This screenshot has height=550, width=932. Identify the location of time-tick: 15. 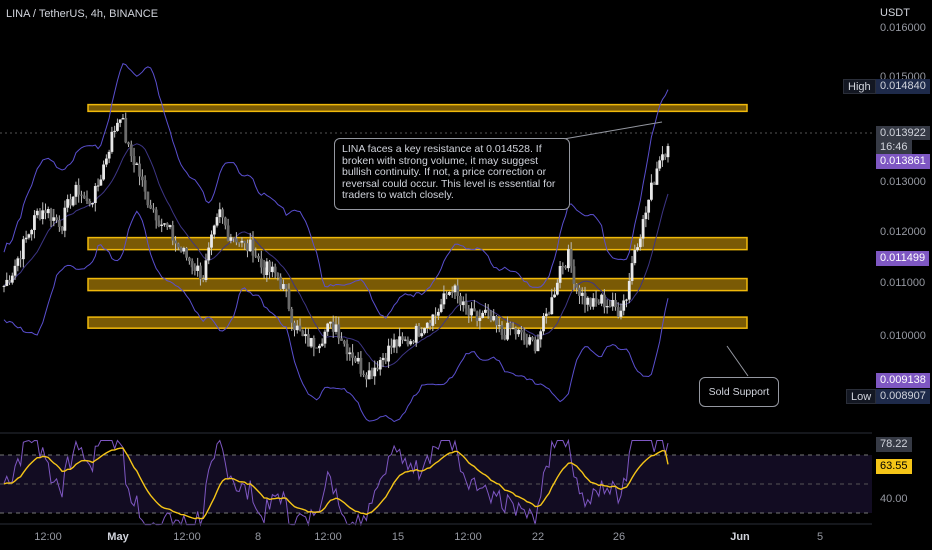
(398, 537).